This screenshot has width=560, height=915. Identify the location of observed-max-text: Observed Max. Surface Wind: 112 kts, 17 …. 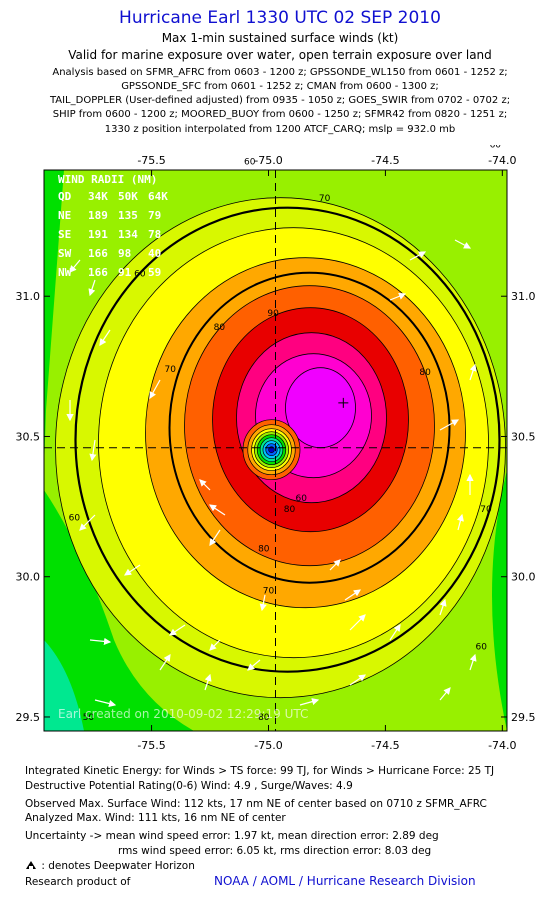
(256, 804).